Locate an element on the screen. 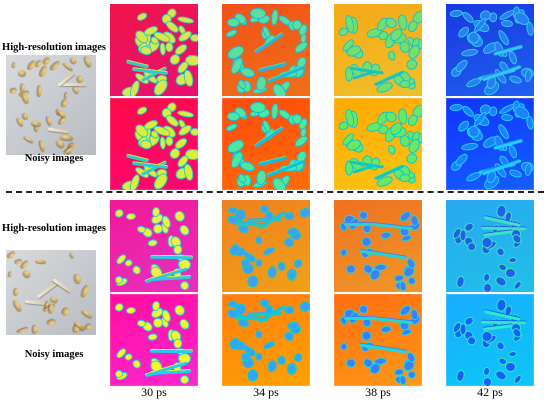 The width and height of the screenshot is (550, 403). top-sample-photo is located at coordinates (51, 105).